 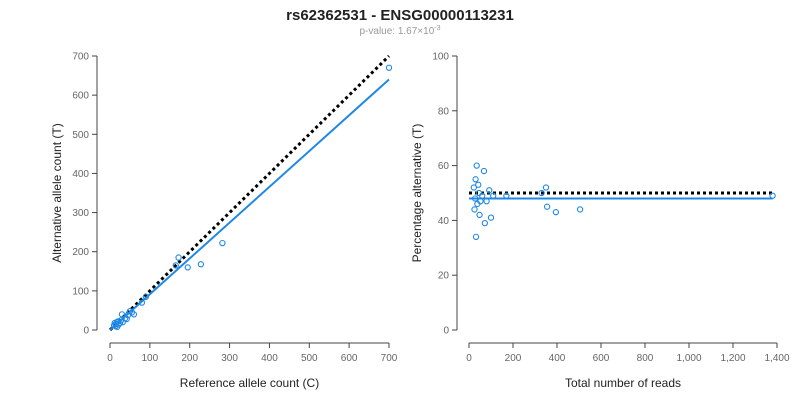 What do you see at coordinates (444, 166) in the screenshot?
I see `right-y-tick-label: 60` at bounding box center [444, 166].